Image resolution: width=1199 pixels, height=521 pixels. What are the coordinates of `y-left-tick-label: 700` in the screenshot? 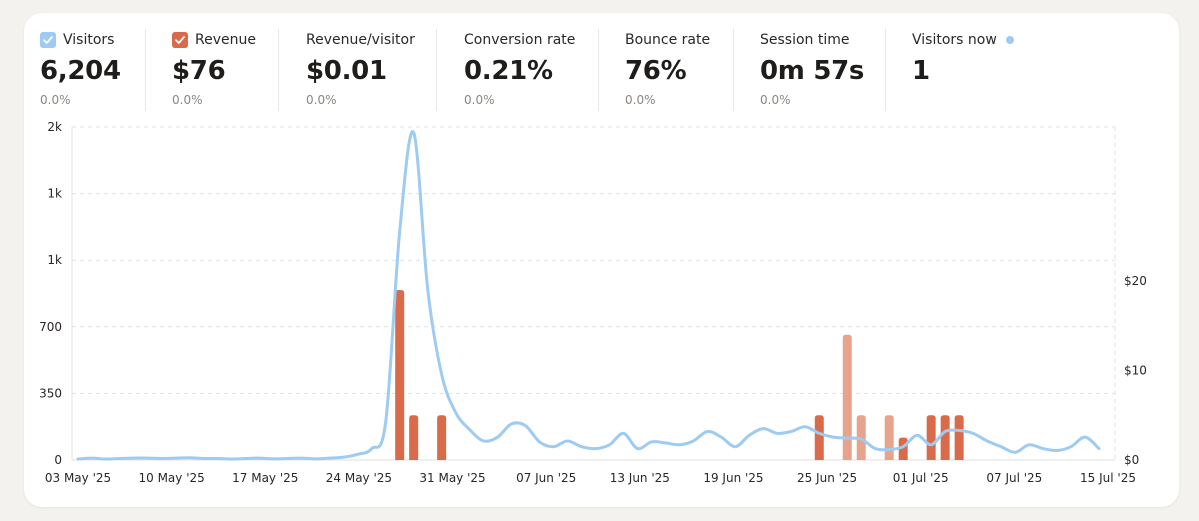 It's located at (50, 327).